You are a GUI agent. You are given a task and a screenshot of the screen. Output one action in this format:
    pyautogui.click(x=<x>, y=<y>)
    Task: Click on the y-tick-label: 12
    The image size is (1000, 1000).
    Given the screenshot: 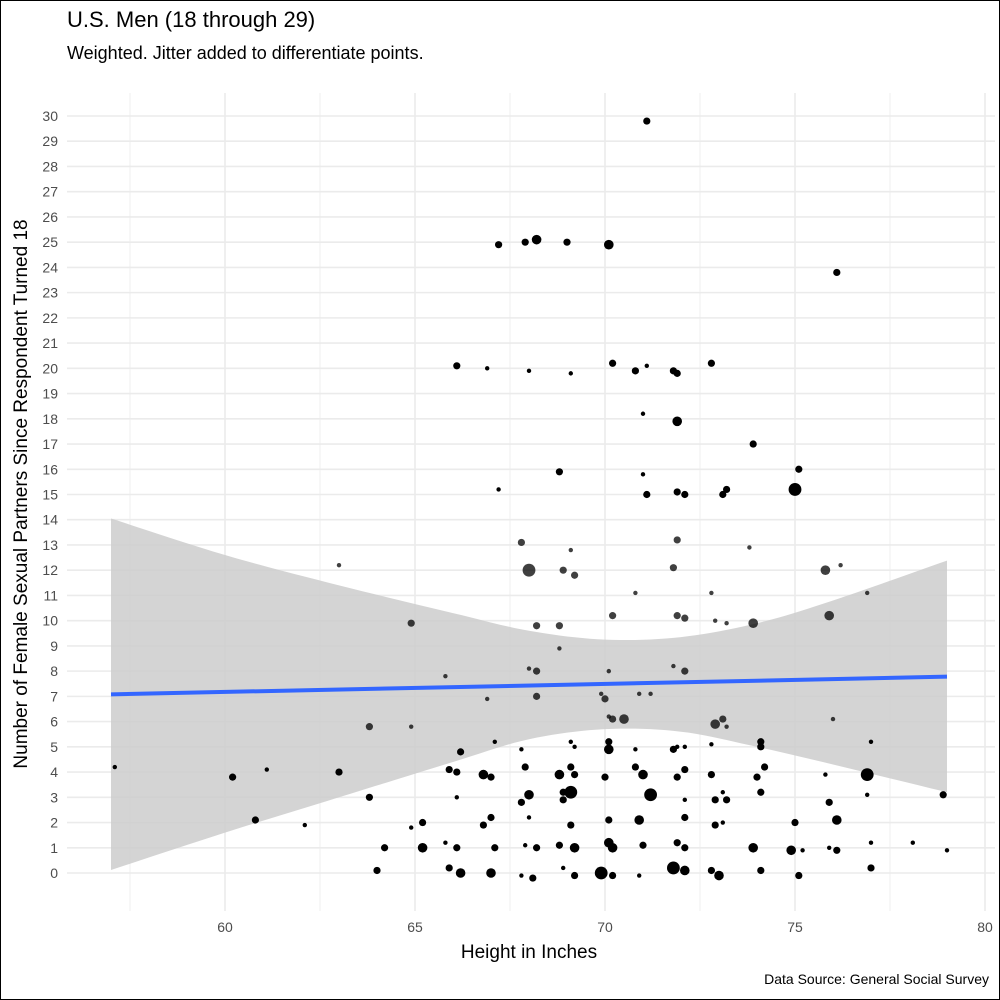 What is the action you would take?
    pyautogui.click(x=50, y=570)
    